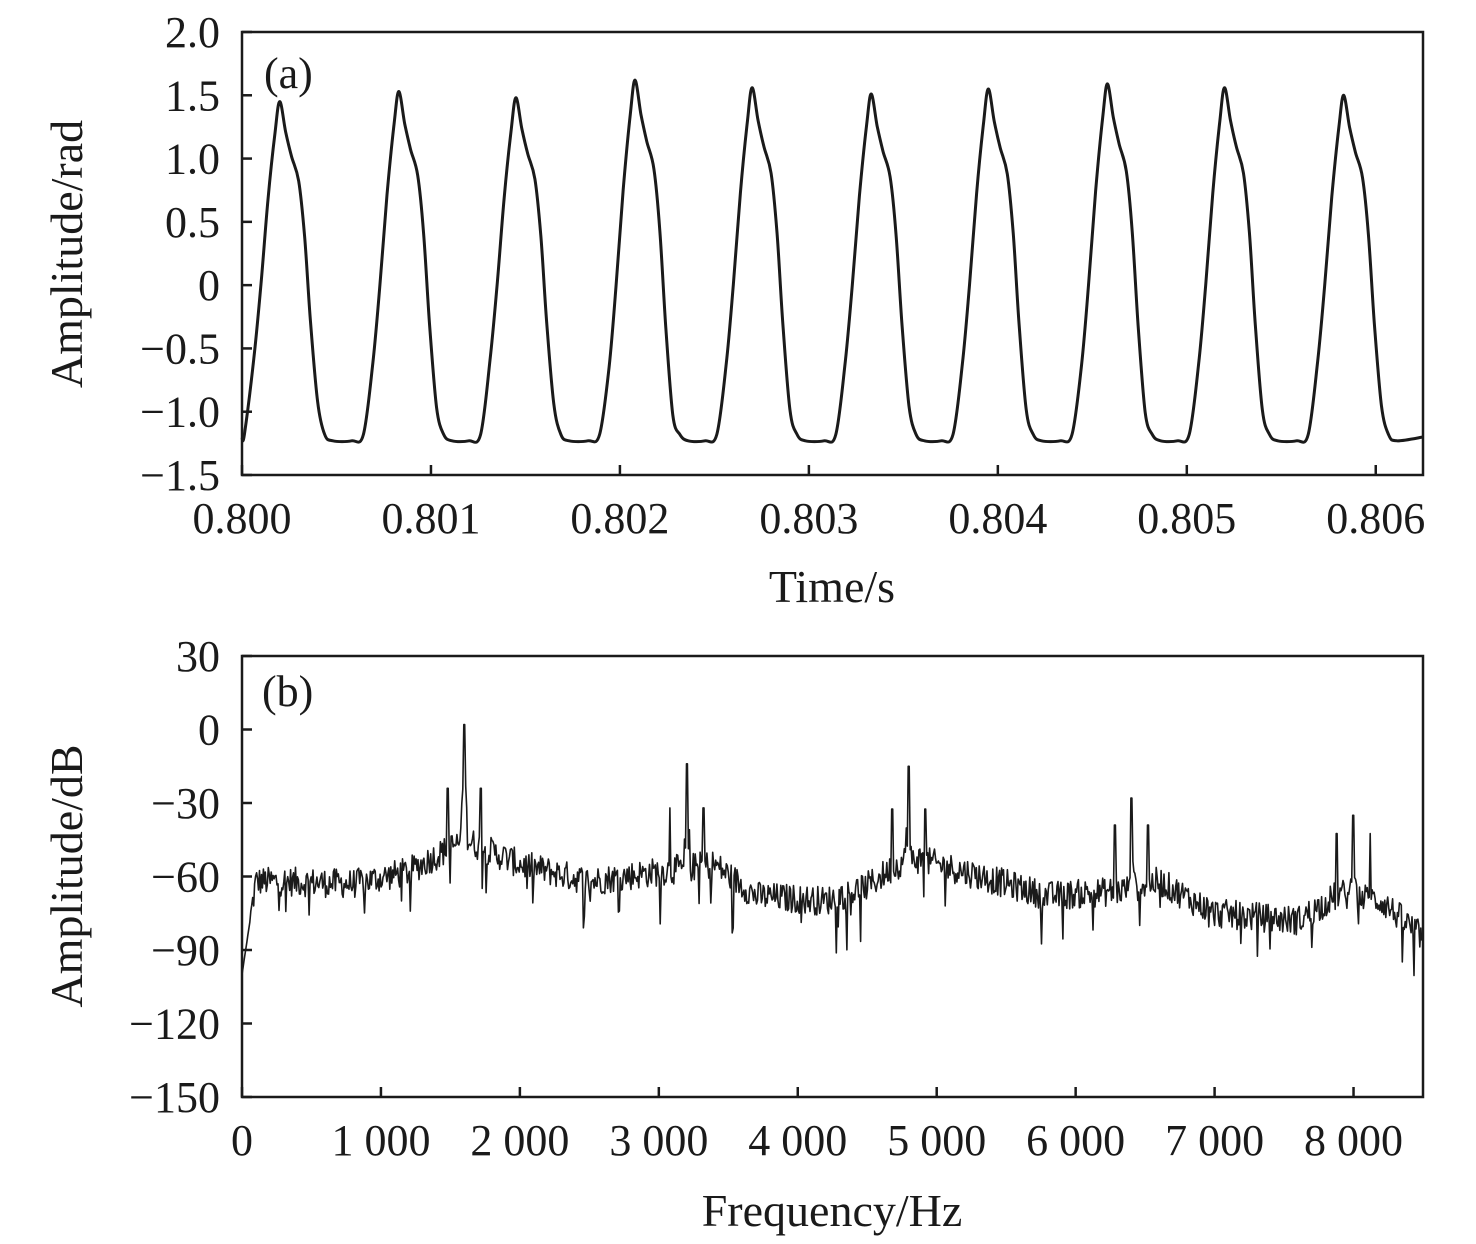 This screenshot has width=1476, height=1244. What do you see at coordinates (430, 518) in the screenshot?
I see `chart-a-x-tick-label: 0.801` at bounding box center [430, 518].